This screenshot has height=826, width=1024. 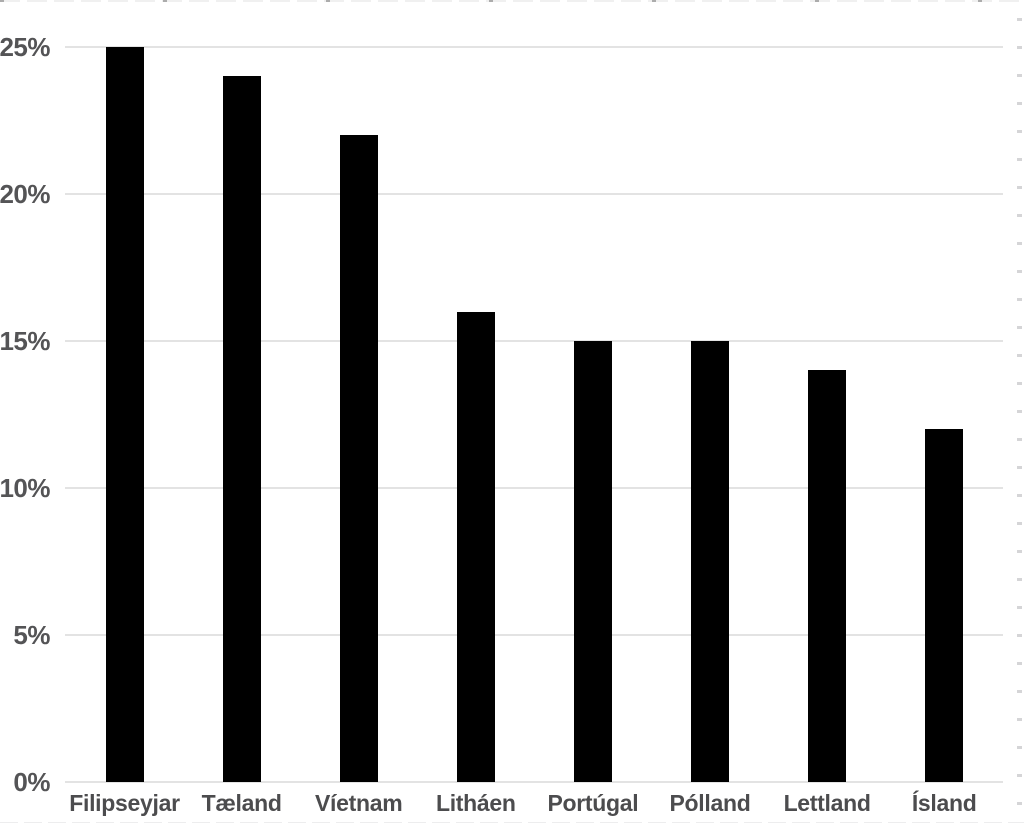 What do you see at coordinates (944, 605) in the screenshot?
I see `bar-island` at bounding box center [944, 605].